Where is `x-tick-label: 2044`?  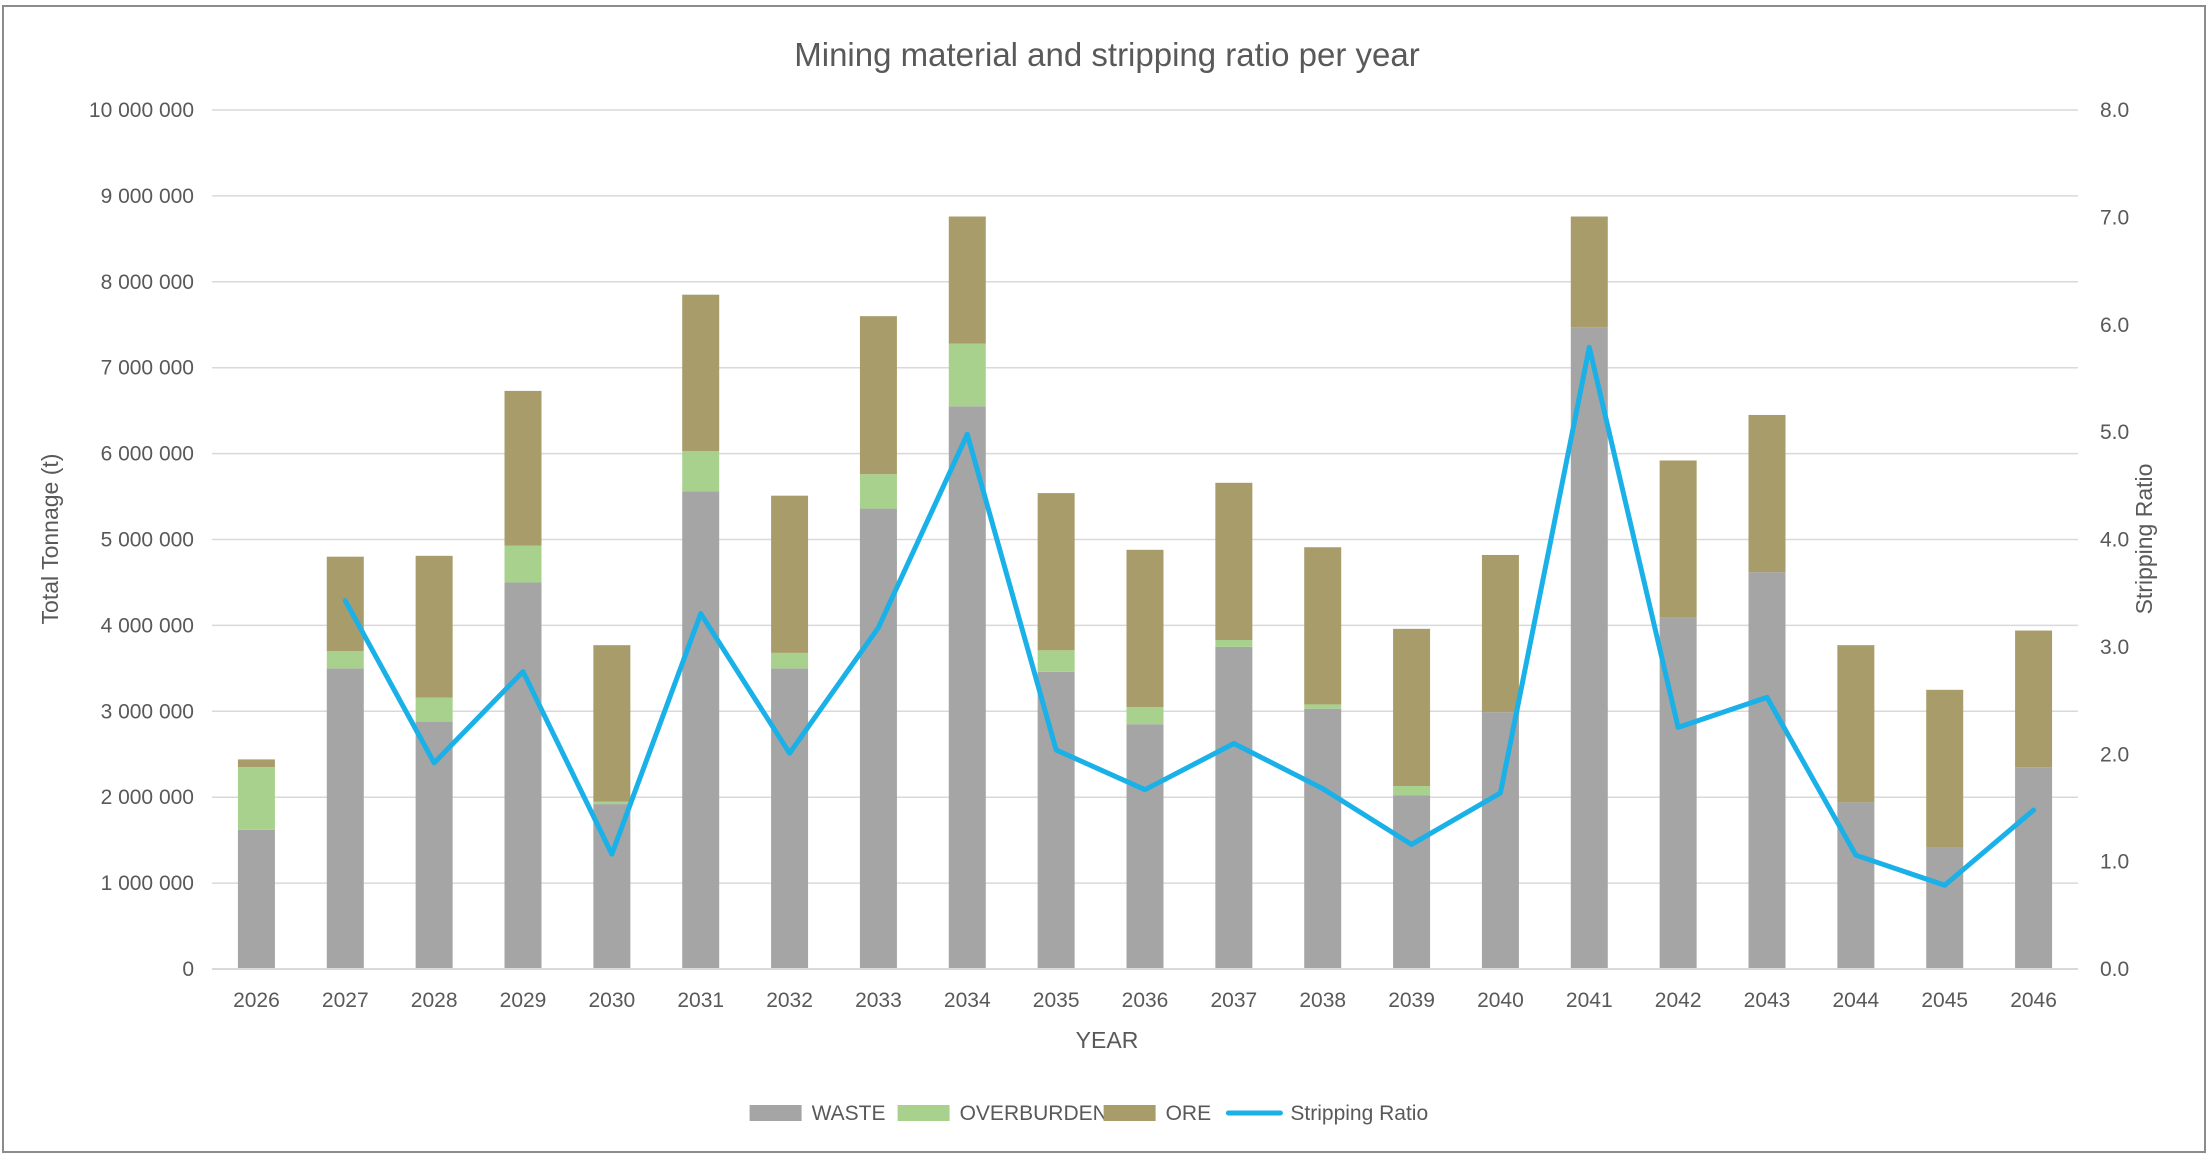 x-tick-label: 2044 is located at coordinates (1855, 1000).